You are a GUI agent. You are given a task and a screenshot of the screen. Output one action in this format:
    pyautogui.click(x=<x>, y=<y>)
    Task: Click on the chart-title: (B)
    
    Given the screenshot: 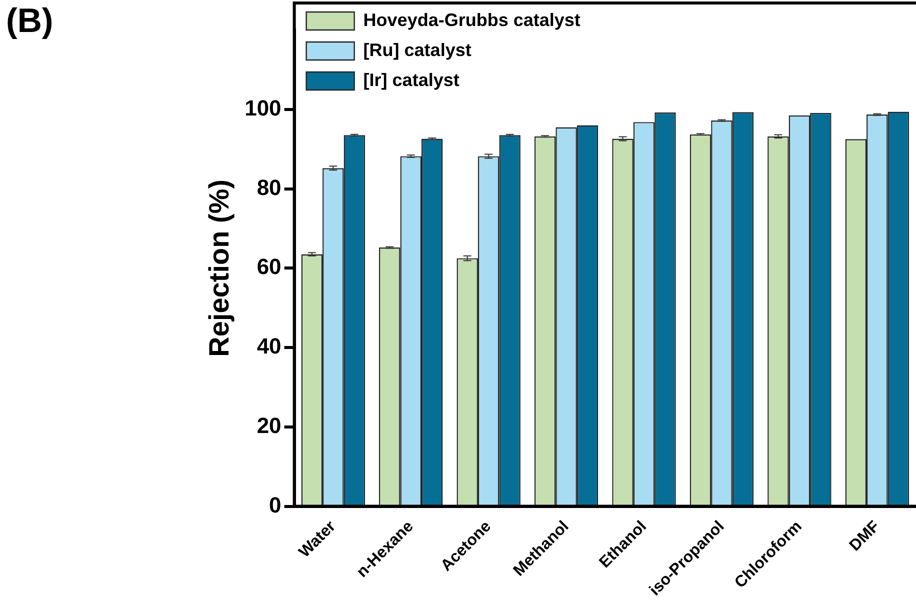 What is the action you would take?
    pyautogui.click(x=30, y=21)
    